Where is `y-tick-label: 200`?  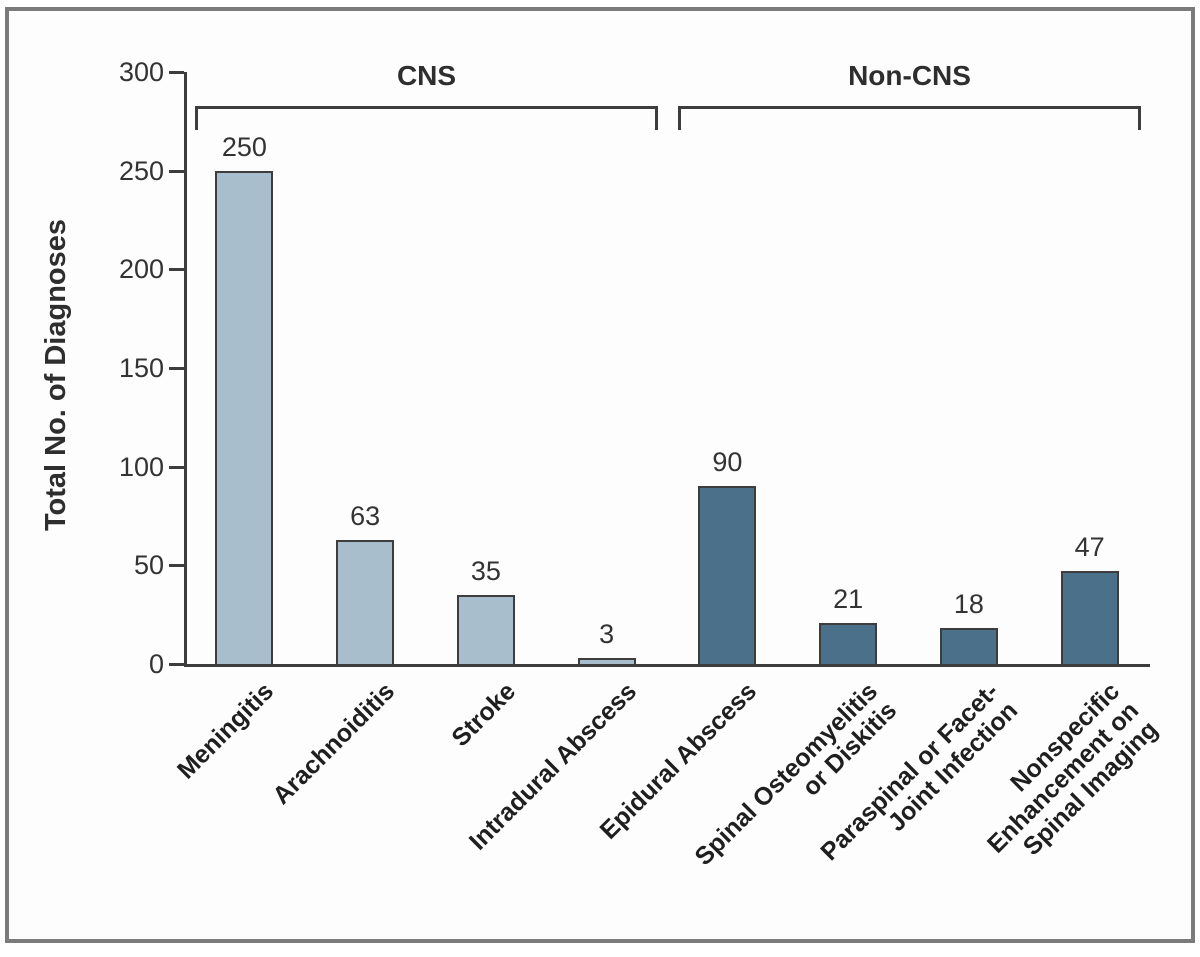 y-tick-label: 200 is located at coordinates (141, 269).